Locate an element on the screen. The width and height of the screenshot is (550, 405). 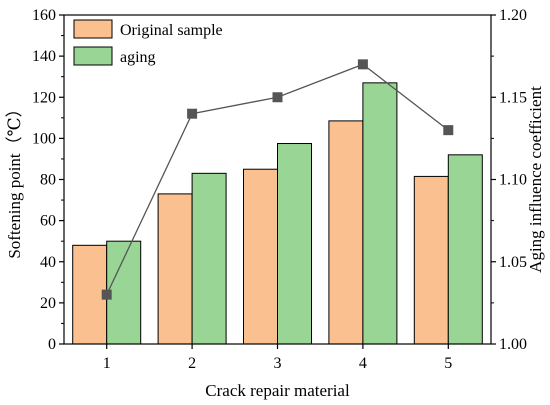
y2-tick-label: 1.20 is located at coordinates (513, 15).